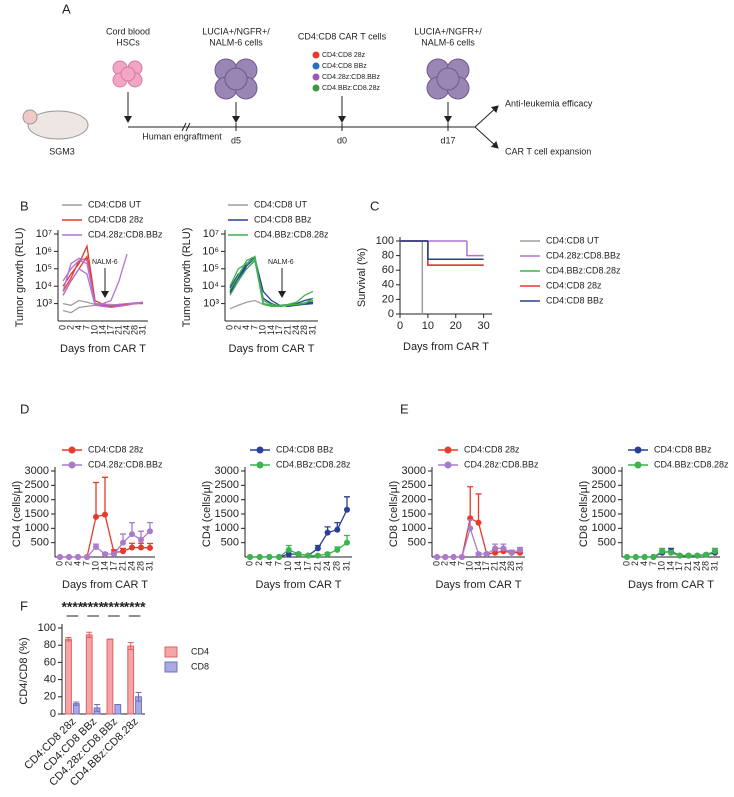 The height and width of the screenshot is (797, 734). Describe the element at coordinates (394, 514) in the screenshot. I see `y-axis-title: CD8 (cells/µl)` at that location.